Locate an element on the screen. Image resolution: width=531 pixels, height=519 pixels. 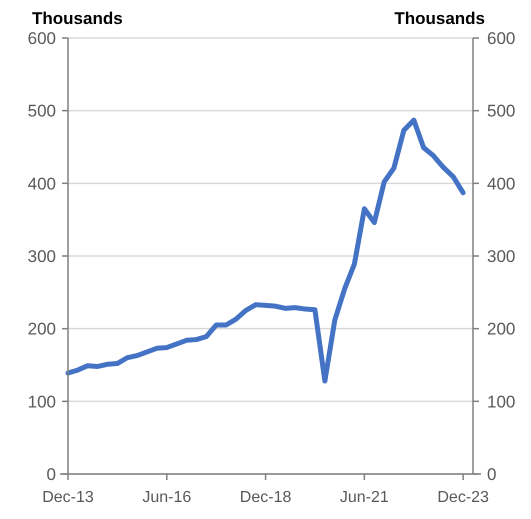
y-tick-label: 200 is located at coordinates (42, 329).